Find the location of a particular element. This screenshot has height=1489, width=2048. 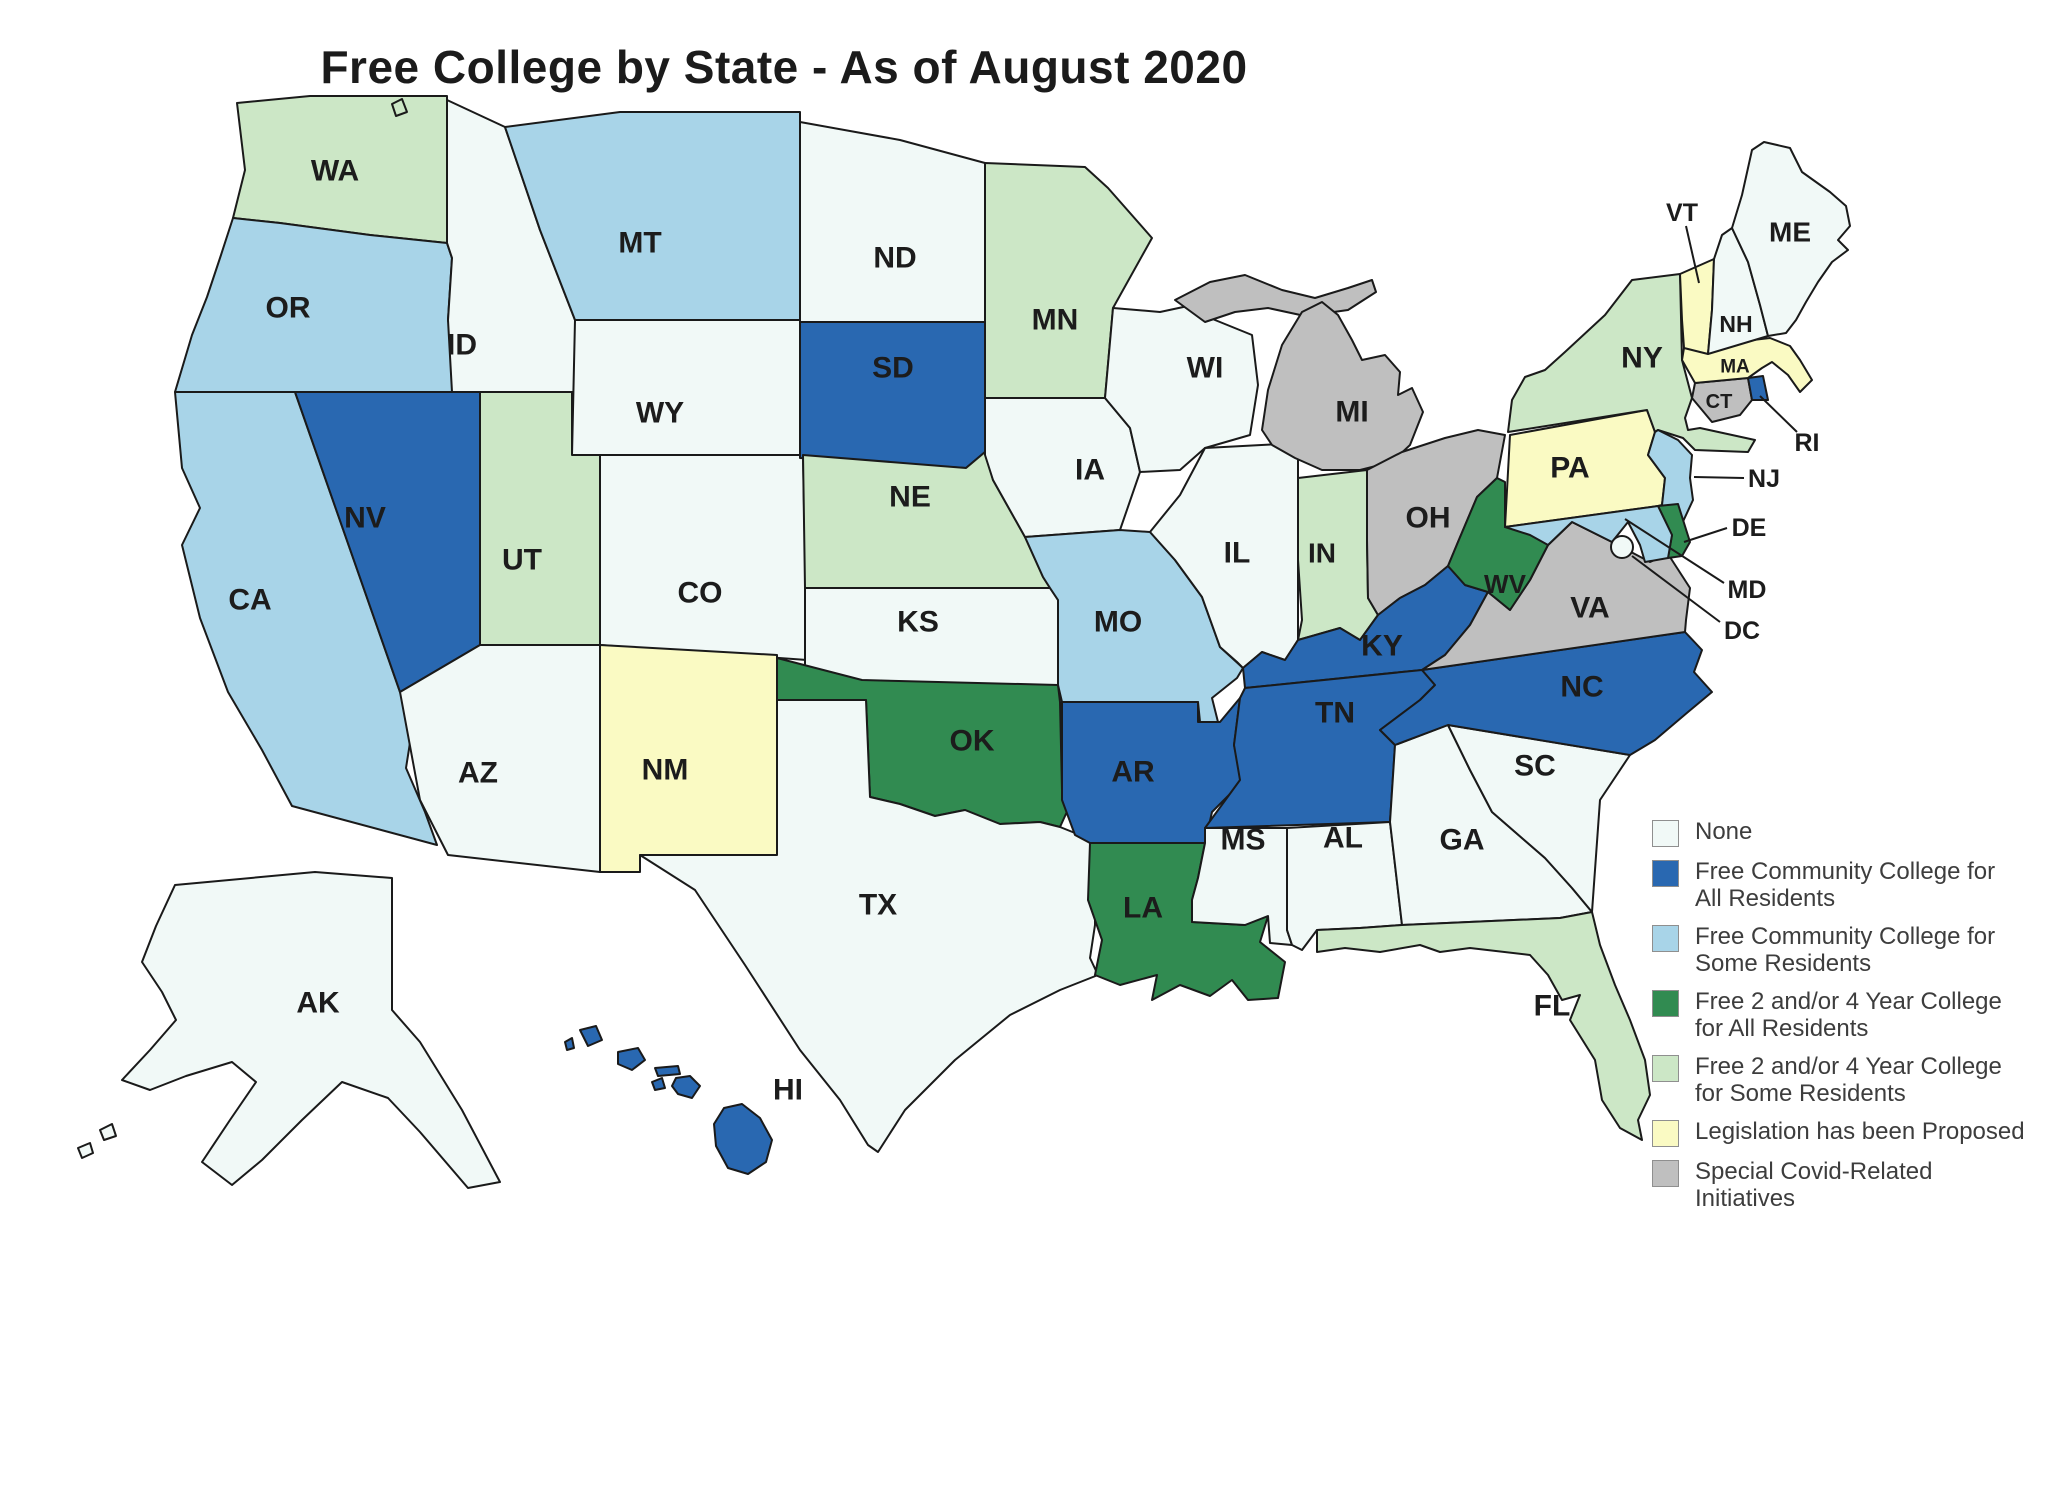

state-MI-label: MI is located at coordinates (1351, 412).